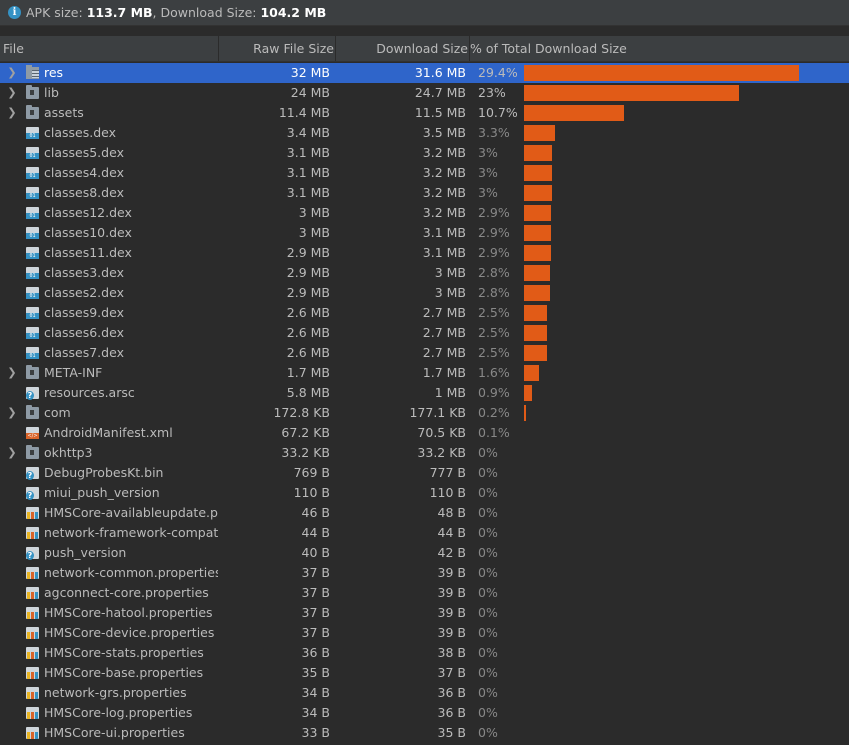 This screenshot has width=849, height=745. What do you see at coordinates (424, 73) in the screenshot?
I see `table-row: ❯ res 32 MB 31.6 MB 29.4%` at bounding box center [424, 73].